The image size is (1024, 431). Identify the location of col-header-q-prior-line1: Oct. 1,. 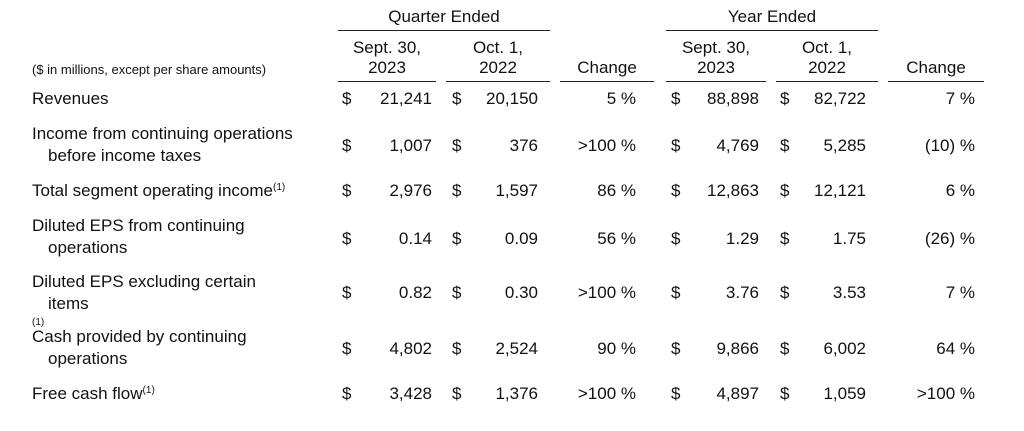
(498, 47).